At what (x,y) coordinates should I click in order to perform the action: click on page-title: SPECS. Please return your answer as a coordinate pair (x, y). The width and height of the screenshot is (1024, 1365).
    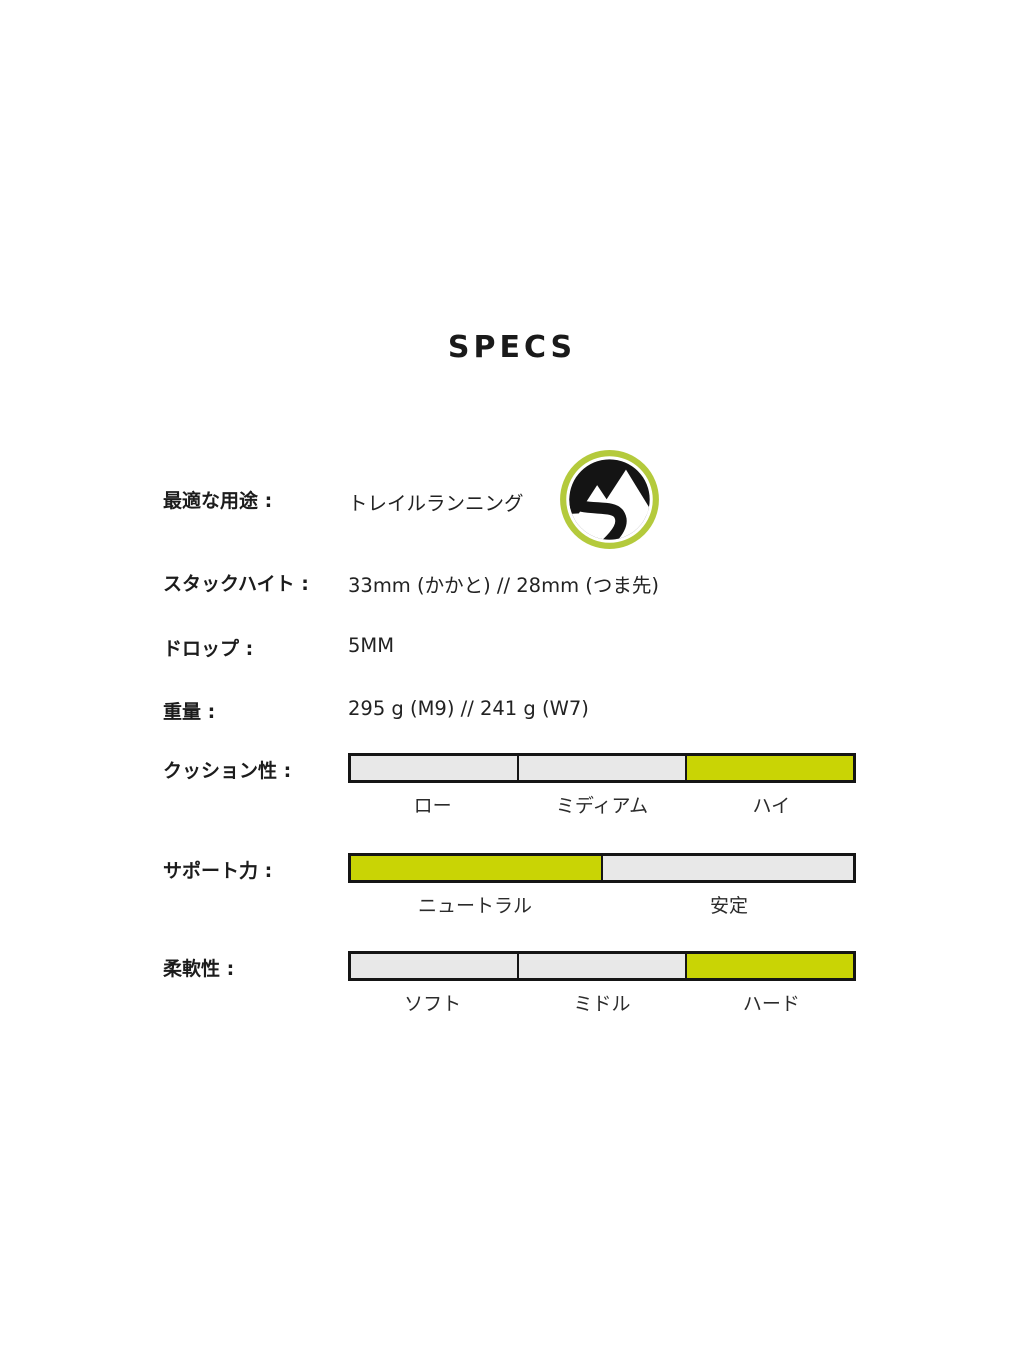
    Looking at the image, I should click on (512, 347).